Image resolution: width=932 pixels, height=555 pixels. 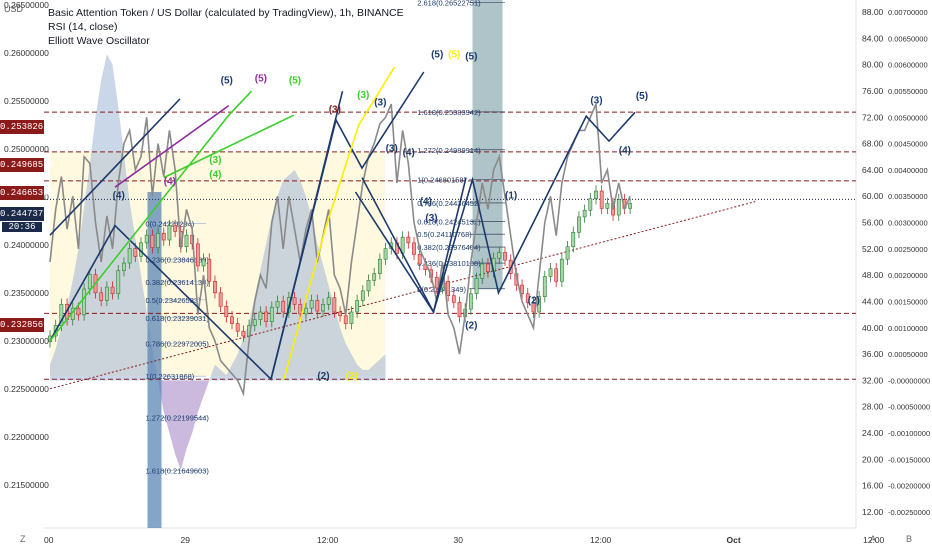 I want to click on fib-label-b: 0(0.23541349), so click(x=441, y=289).